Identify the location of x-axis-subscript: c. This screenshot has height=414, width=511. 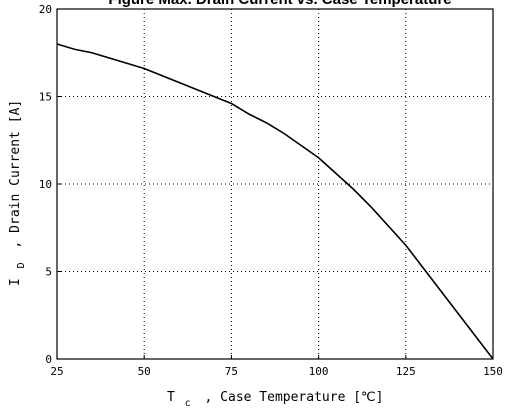
(188, 403).